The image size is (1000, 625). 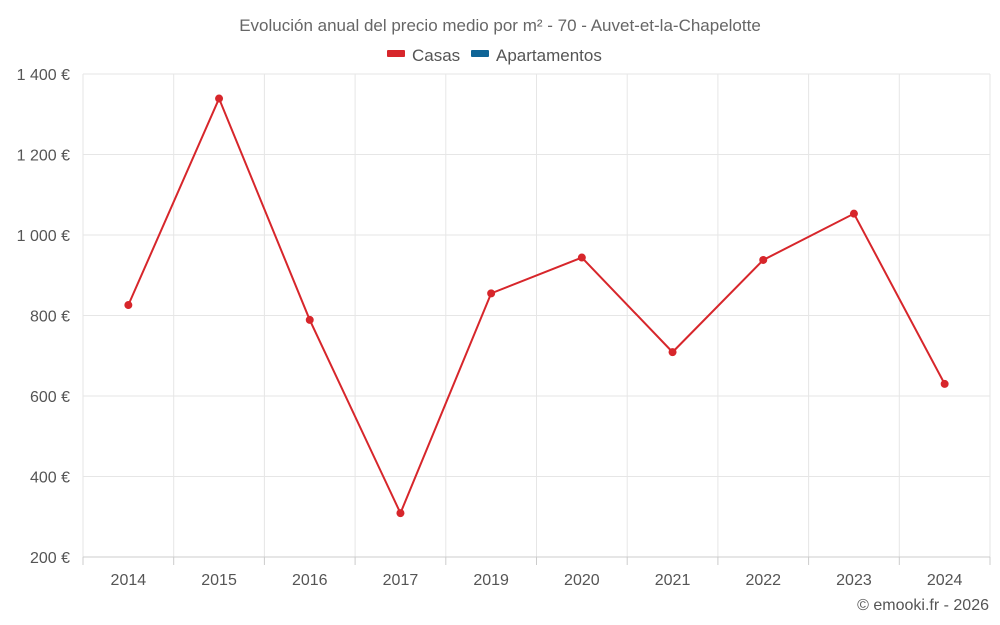 I want to click on legend-swatch-casas, so click(x=396, y=53).